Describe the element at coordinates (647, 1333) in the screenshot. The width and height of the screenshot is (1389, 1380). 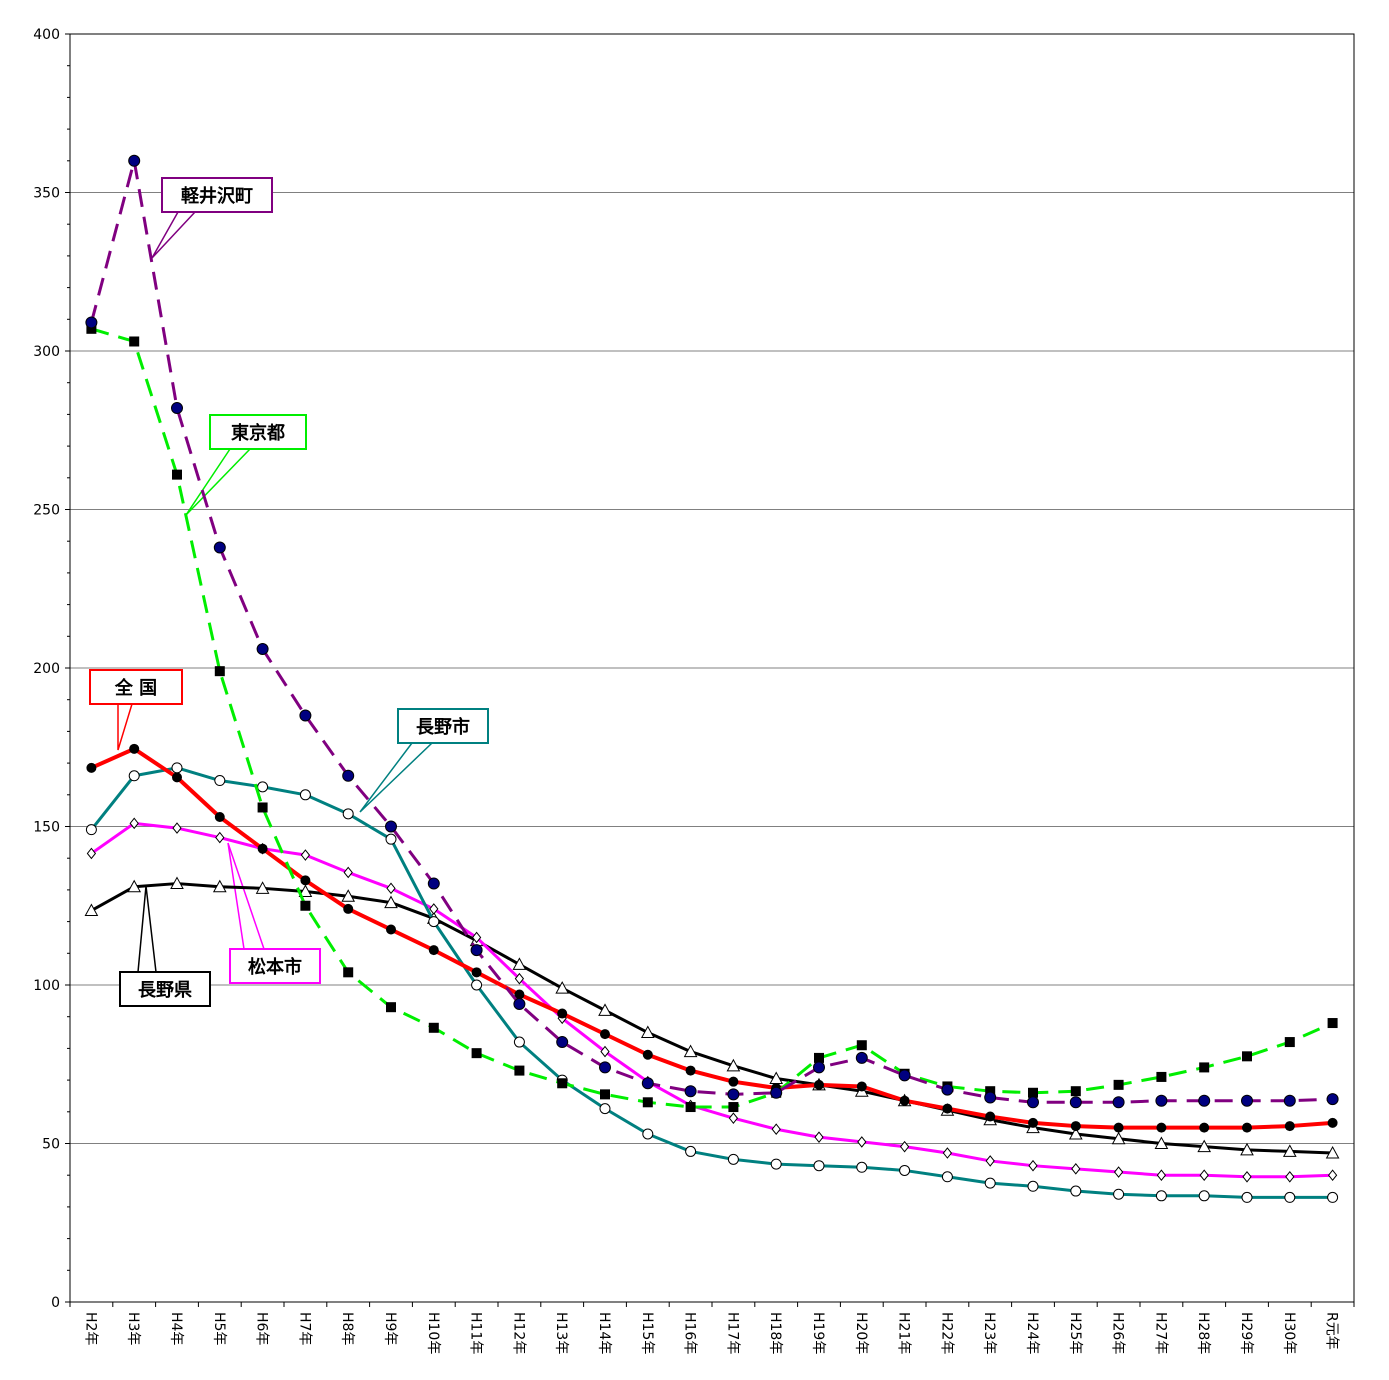
I see `x-category-label: H15年` at that location.